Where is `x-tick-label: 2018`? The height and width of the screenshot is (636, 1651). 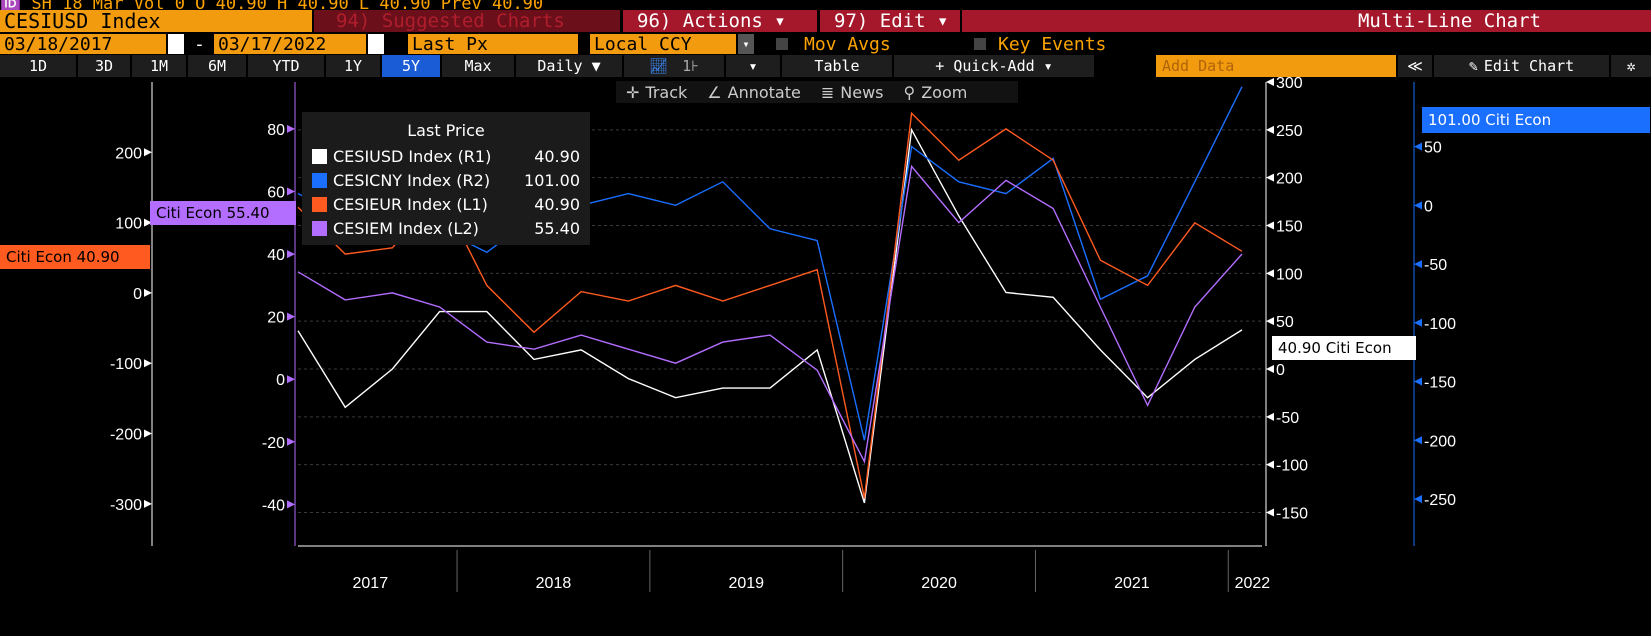
x-tick-label: 2018 is located at coordinates (554, 583).